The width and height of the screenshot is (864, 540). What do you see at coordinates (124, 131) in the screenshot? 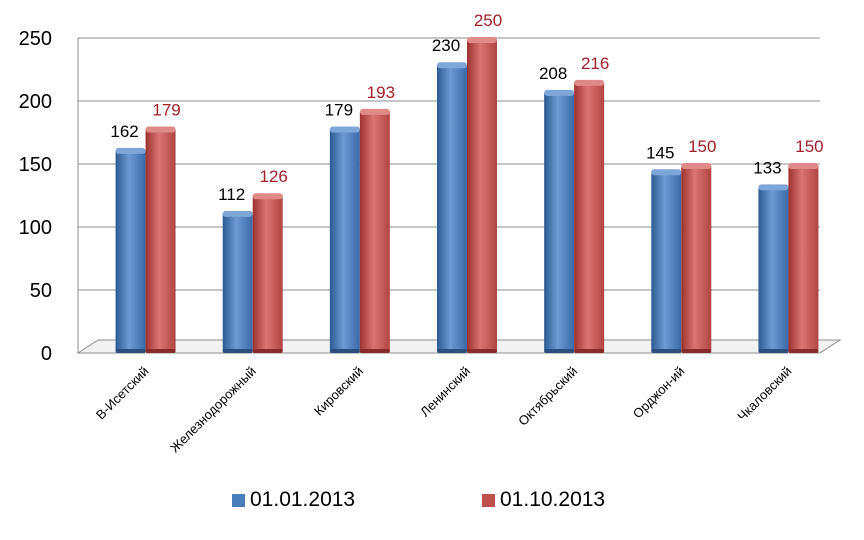
I see `data-label: 162` at bounding box center [124, 131].